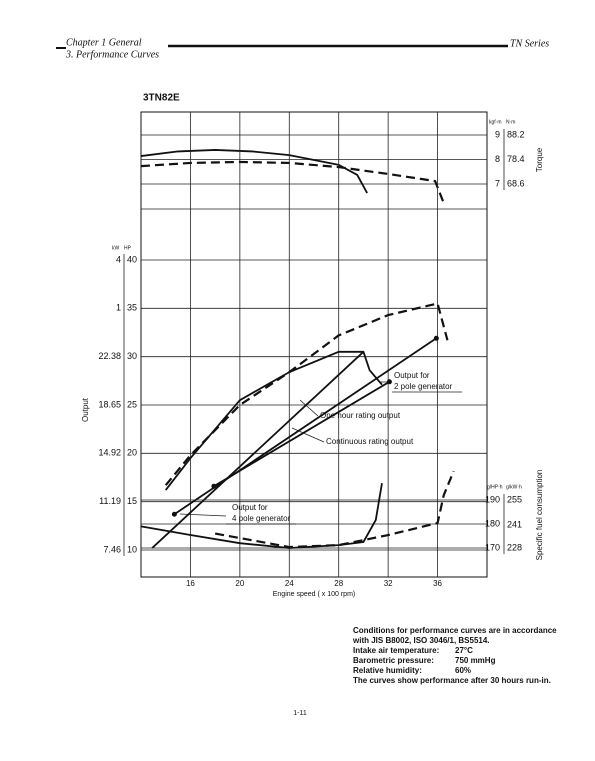  Describe the element at coordinates (497, 183) in the screenshot. I see `y-tick-label: 7` at that location.